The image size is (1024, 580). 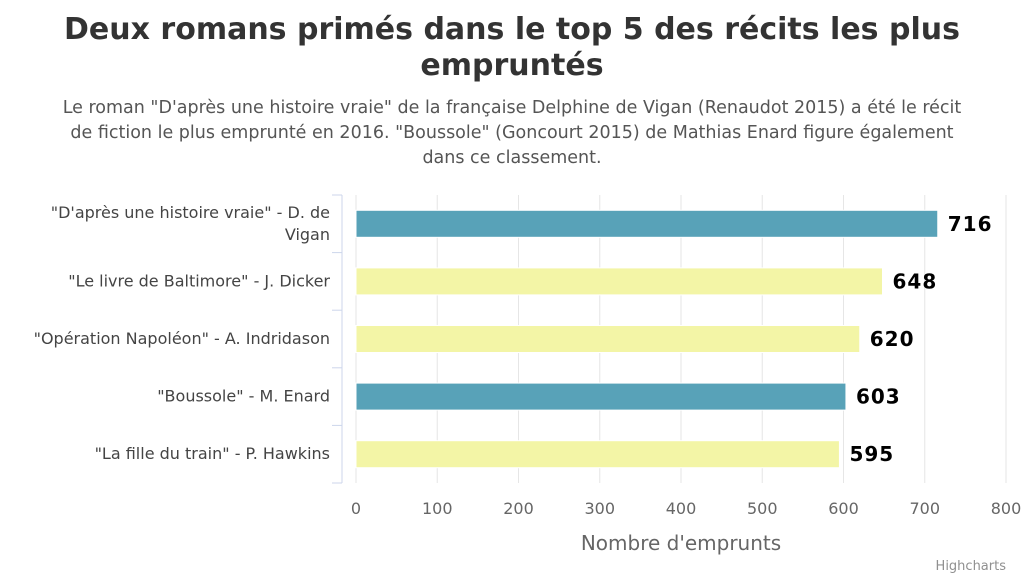 What do you see at coordinates (182, 338) in the screenshot?
I see `category-label: "Opération Napoléon" - A. Indridason` at bounding box center [182, 338].